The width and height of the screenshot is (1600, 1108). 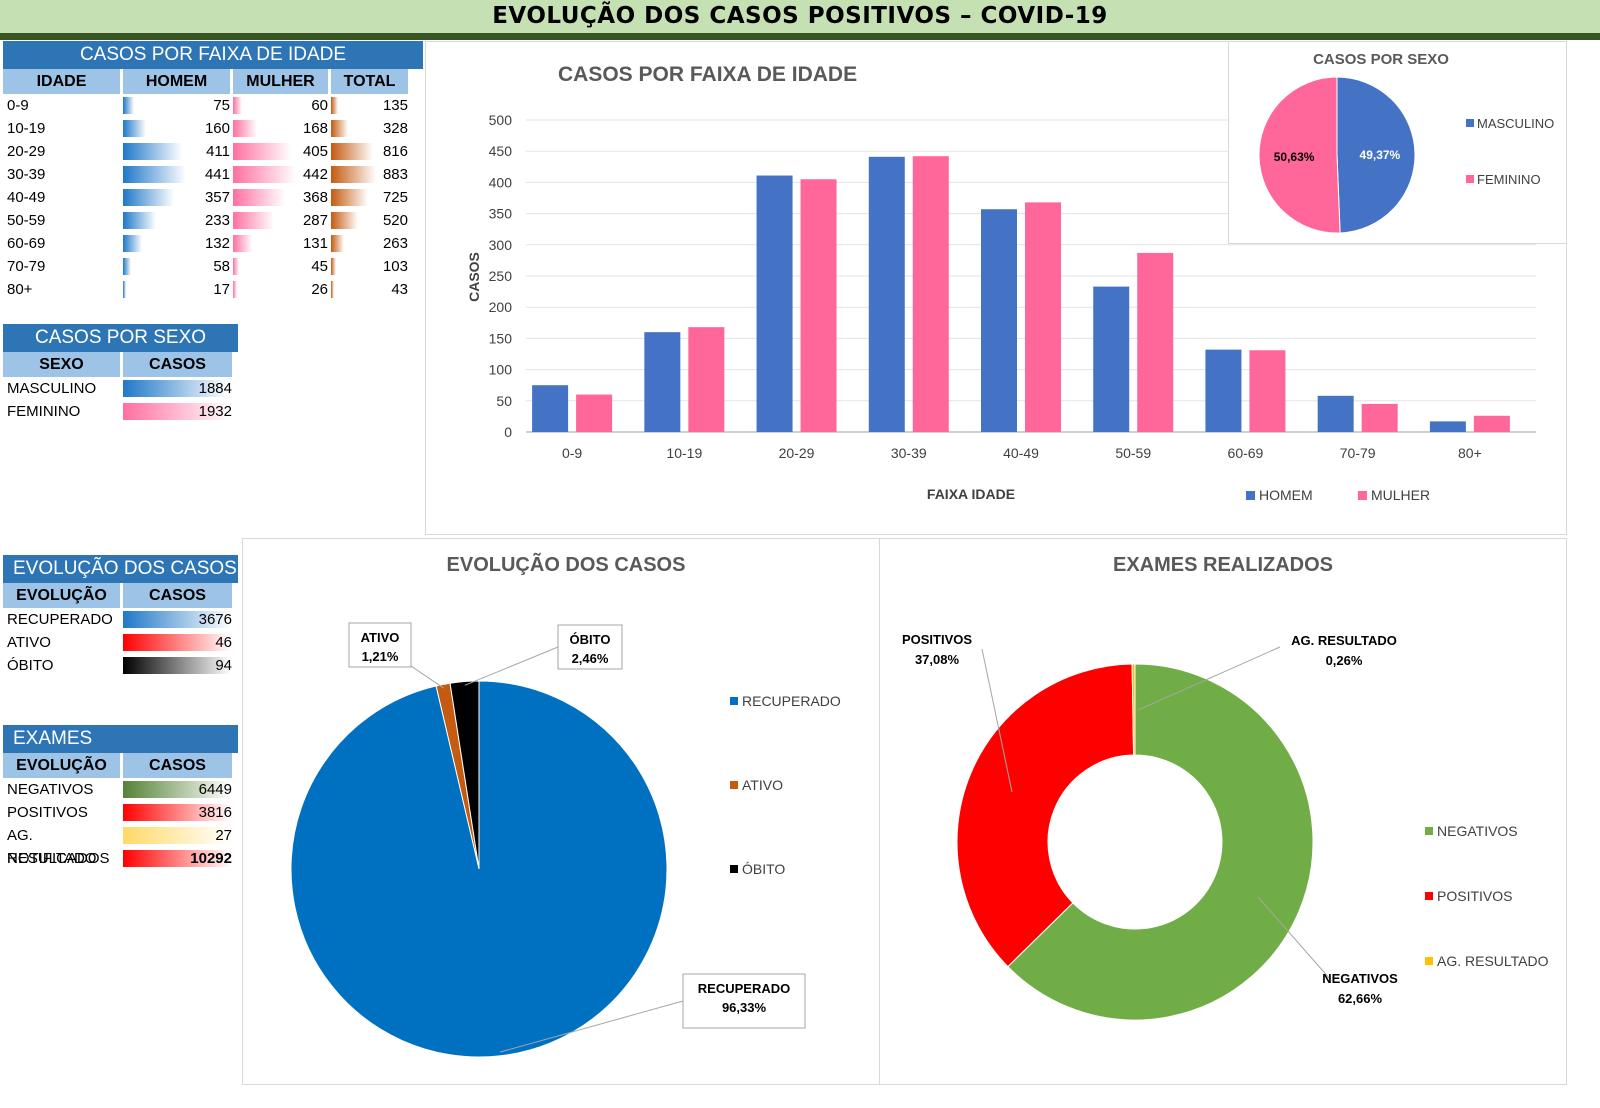 I want to click on y-axis-label: CASOS, so click(x=474, y=277).